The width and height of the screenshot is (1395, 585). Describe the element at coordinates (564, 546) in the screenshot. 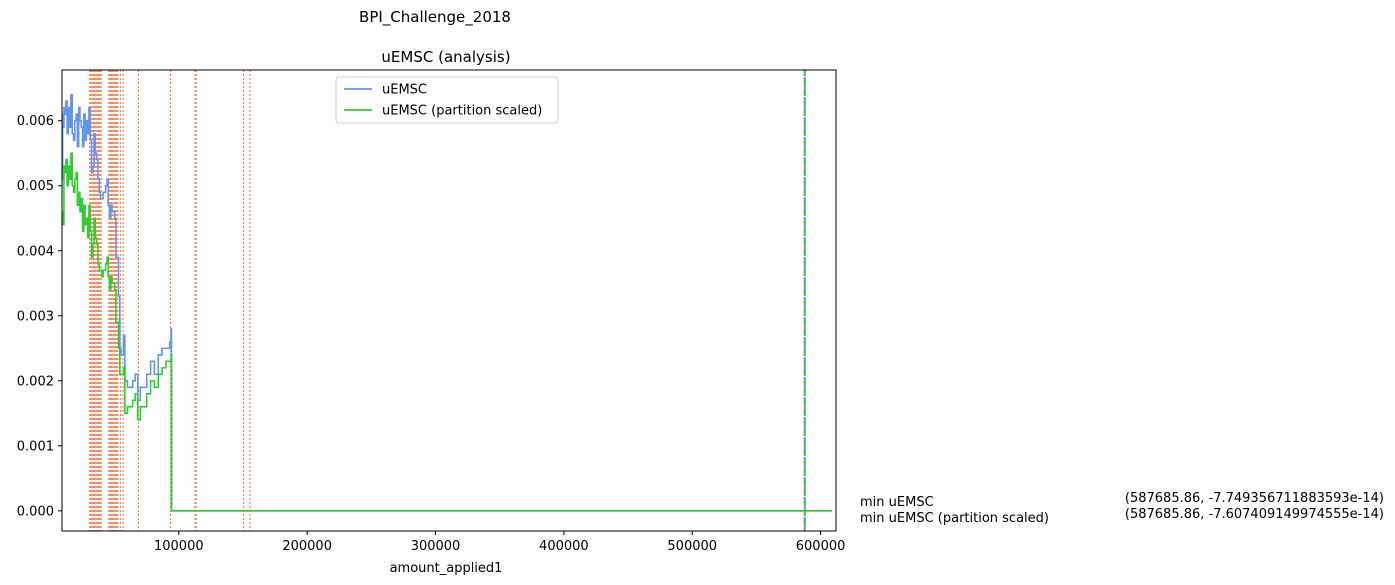

I see `x-tick-label: 400000` at that location.